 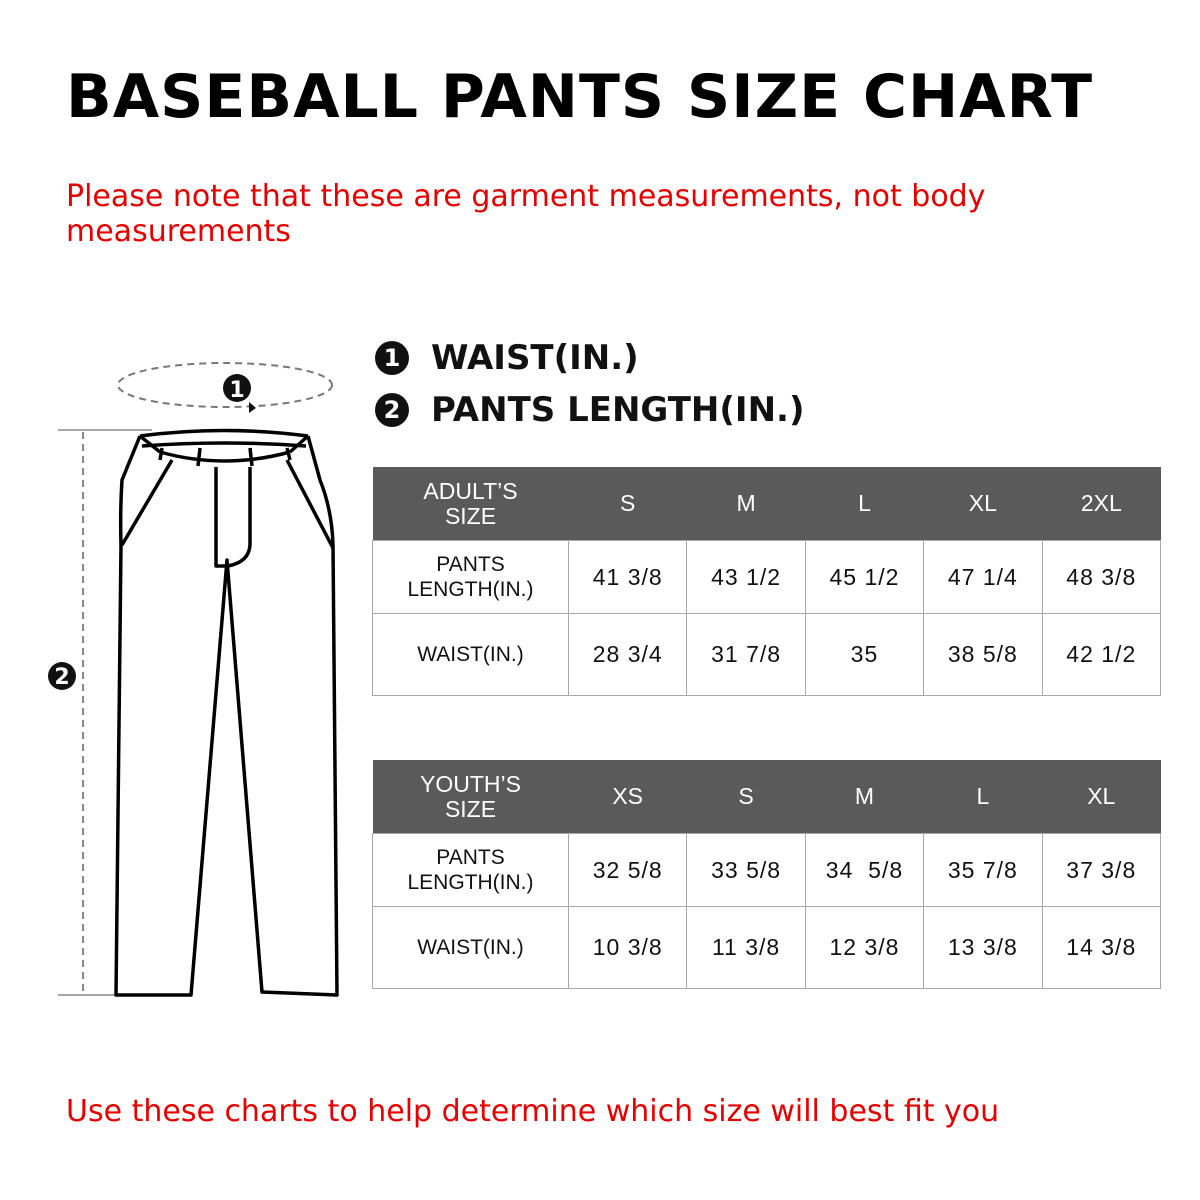 What do you see at coordinates (226, 712) in the screenshot?
I see `pants-outline` at bounding box center [226, 712].